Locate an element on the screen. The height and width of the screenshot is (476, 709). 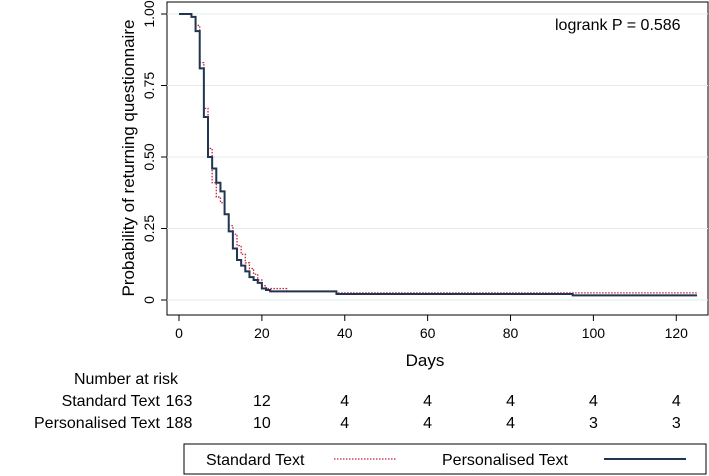
y-tick-label: 0 is located at coordinates (149, 300).